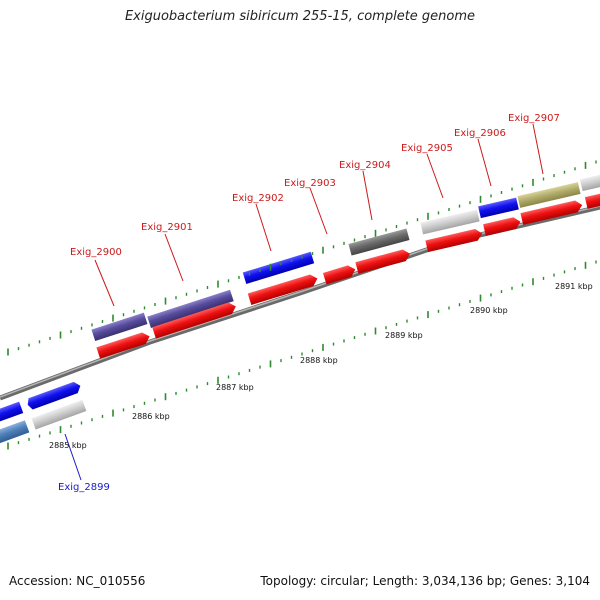  What do you see at coordinates (96, 252) in the screenshot?
I see `gene-label: Exig_2900` at bounding box center [96, 252].